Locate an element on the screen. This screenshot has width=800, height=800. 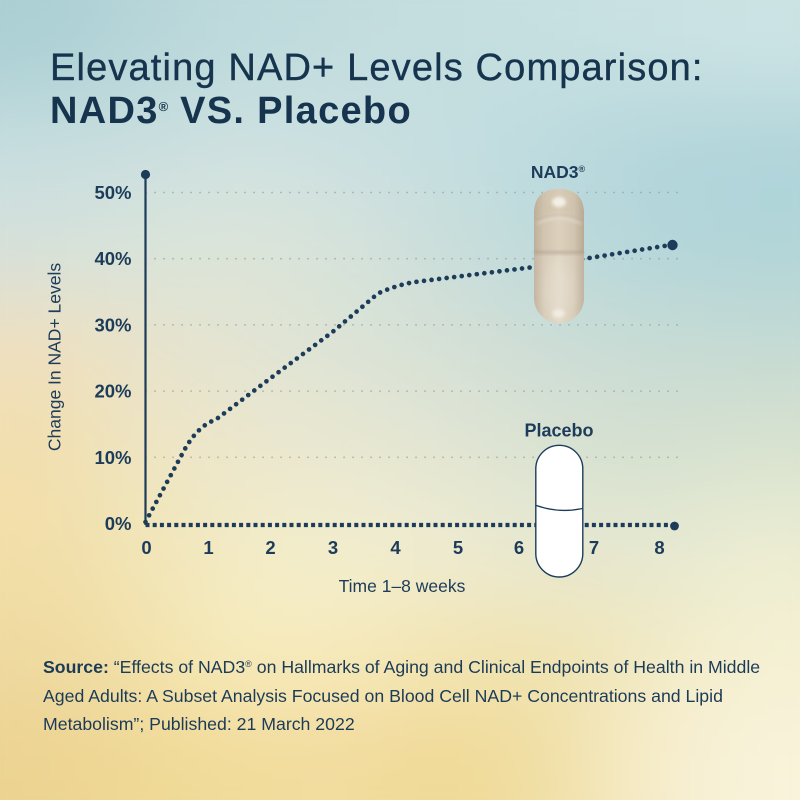
svg-text: 7 is located at coordinates (594, 547).